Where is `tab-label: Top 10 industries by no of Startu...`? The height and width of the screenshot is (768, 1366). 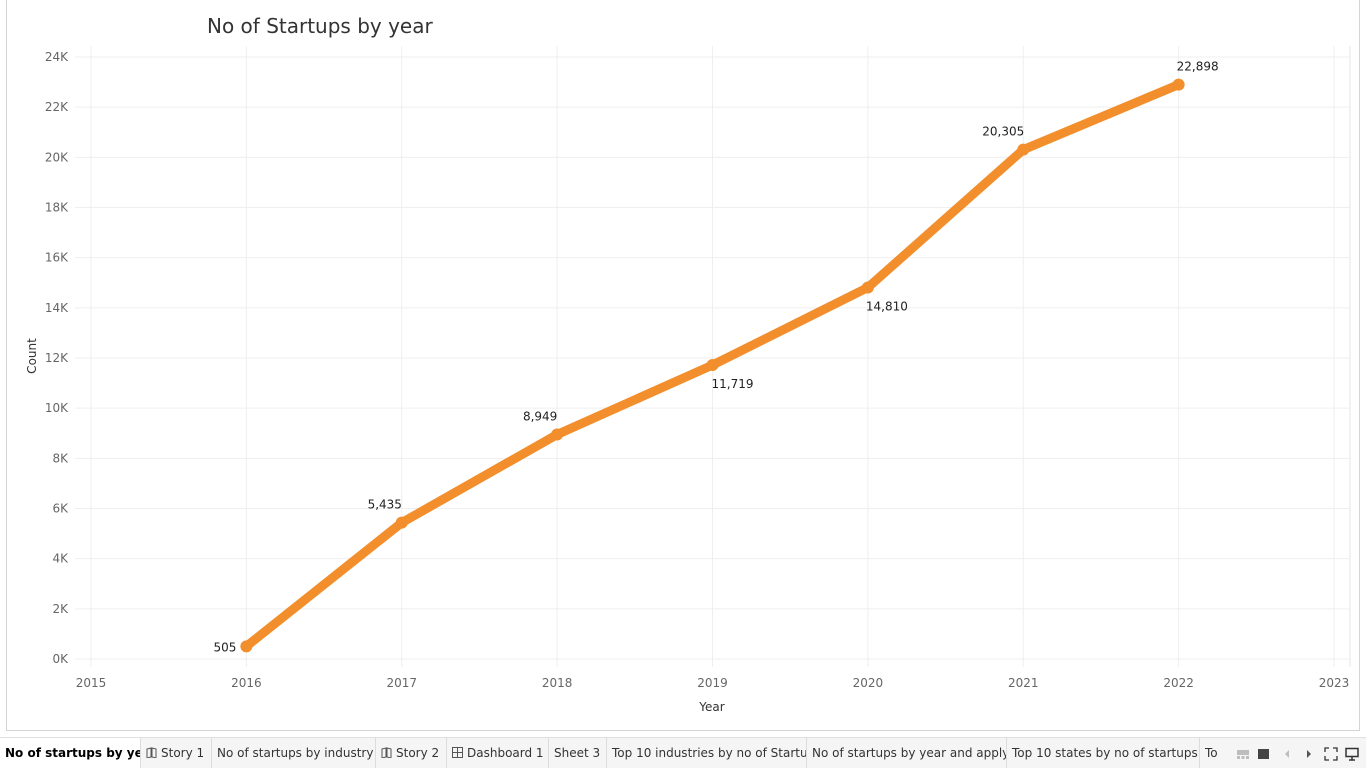 tab-label: Top 10 industries by no of Startu... is located at coordinates (709, 753).